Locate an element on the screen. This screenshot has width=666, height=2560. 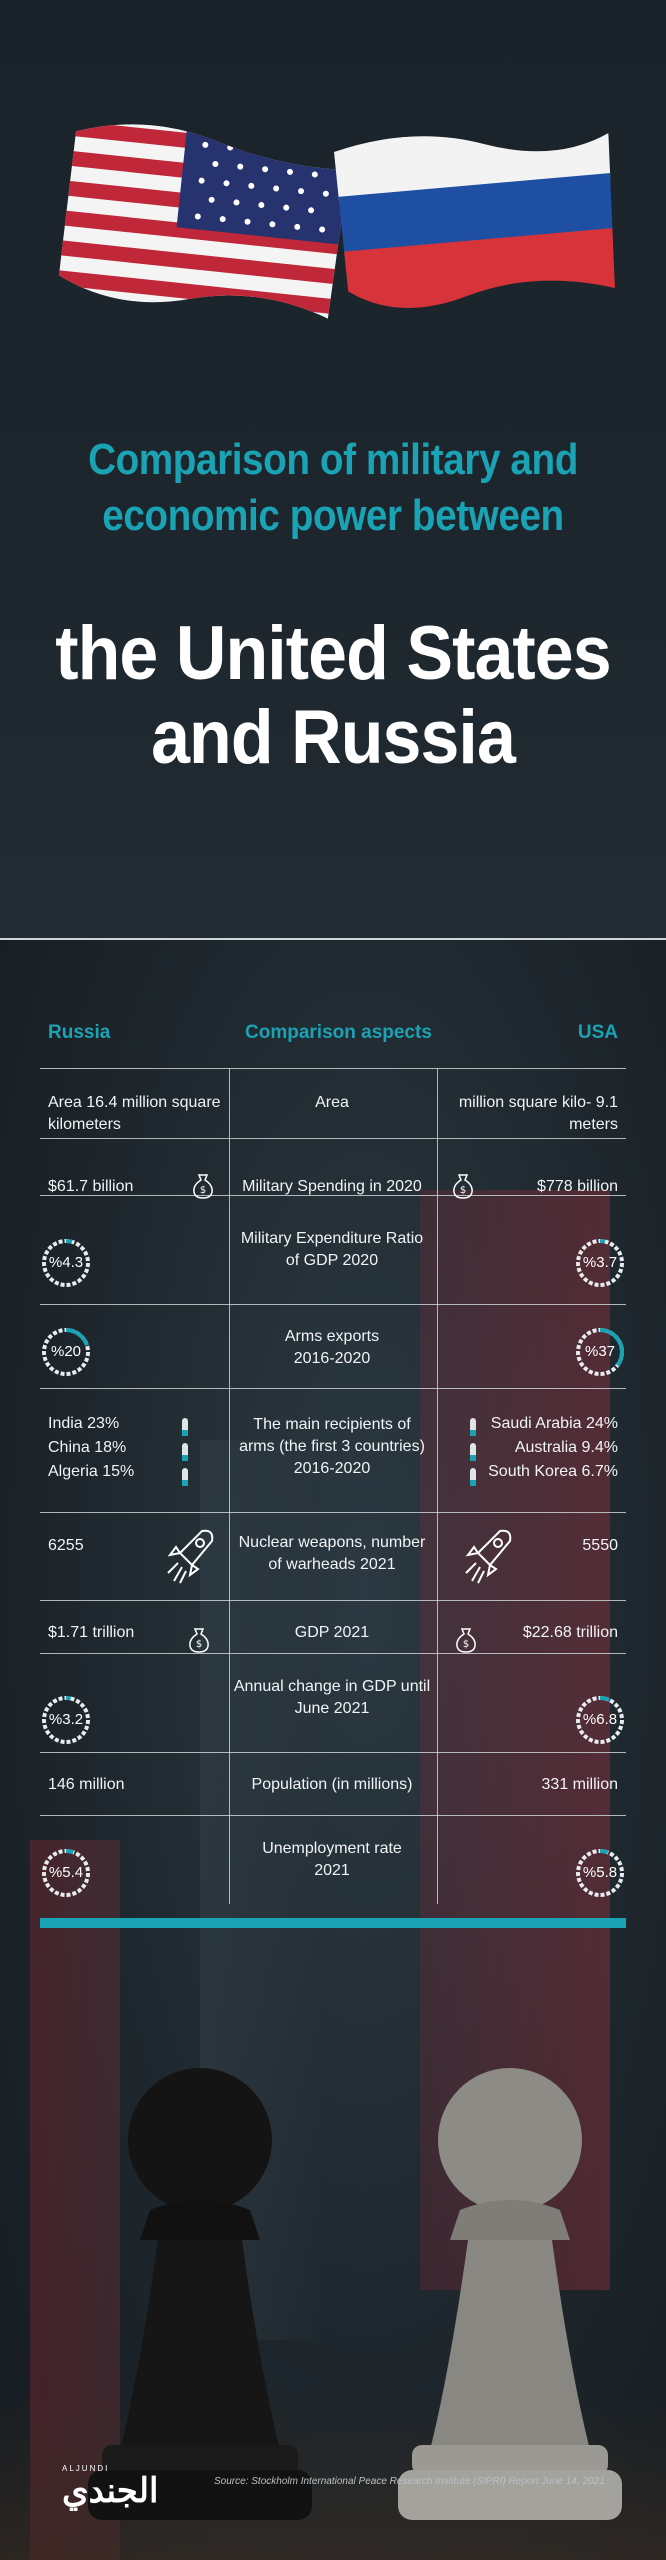
usa-nuclear-warheads: 5550 is located at coordinates (600, 1545).